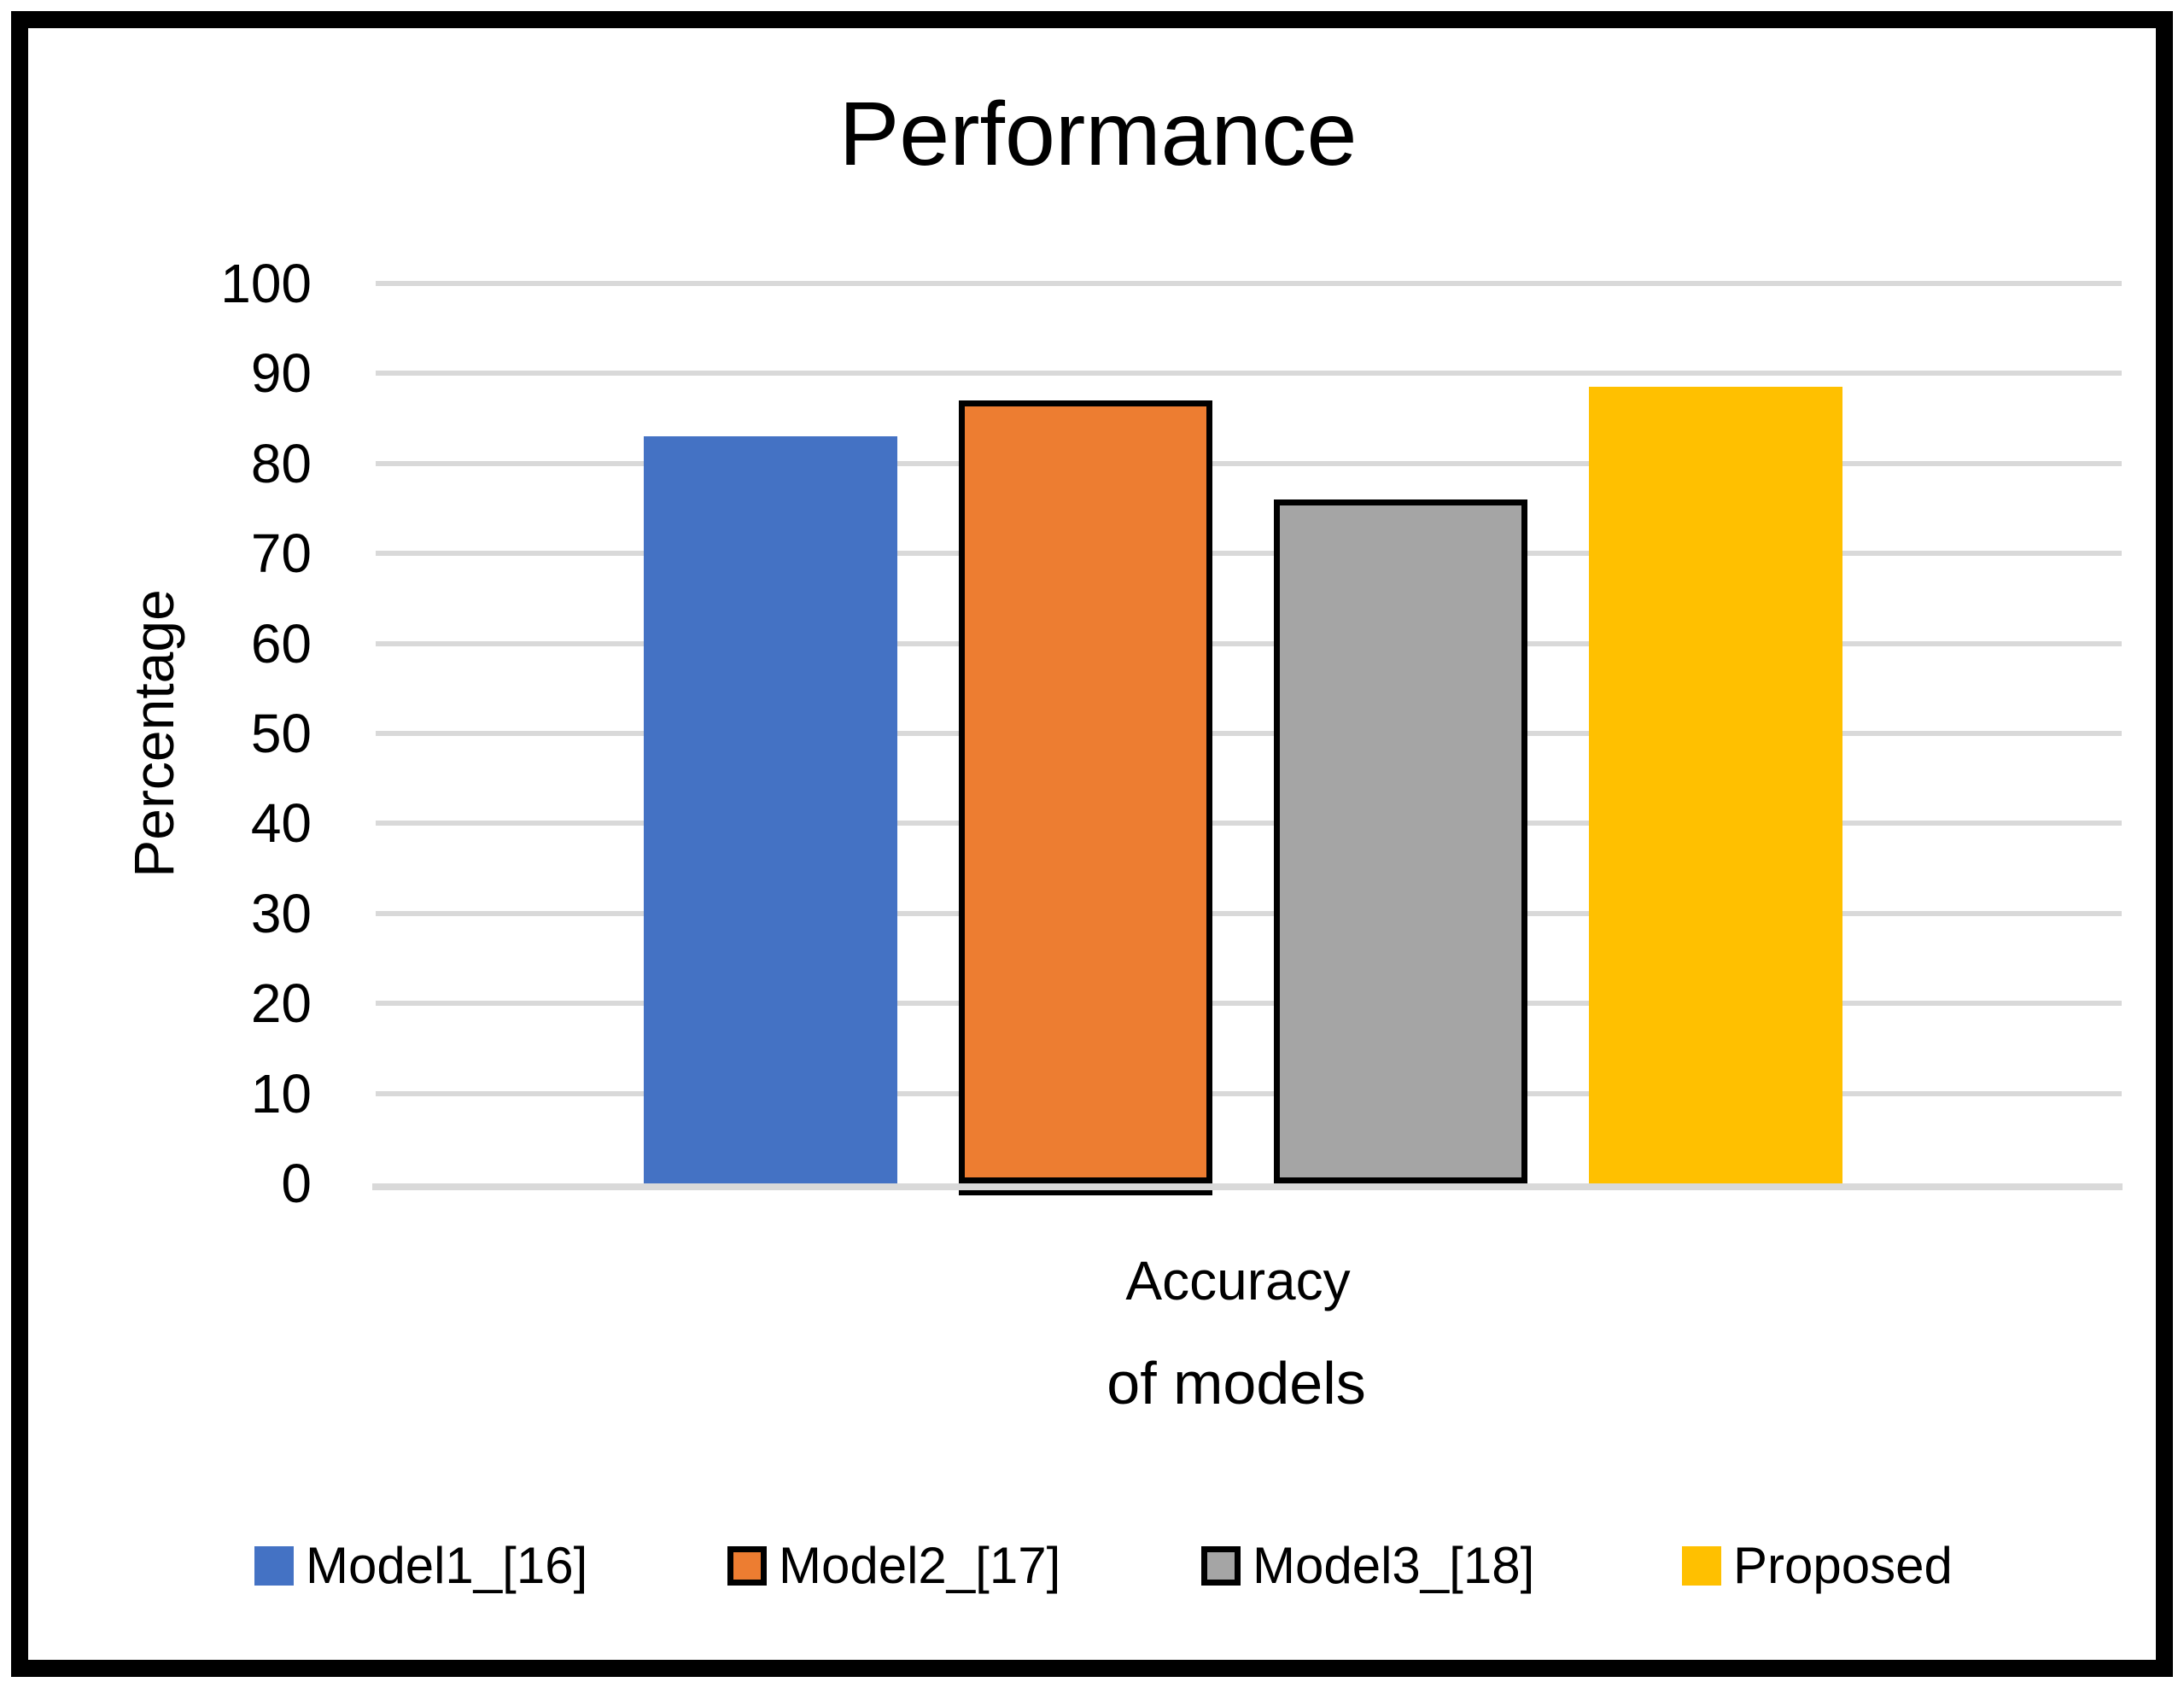 The image size is (2184, 1688). I want to click on legend-label: Proposed, so click(1843, 1565).